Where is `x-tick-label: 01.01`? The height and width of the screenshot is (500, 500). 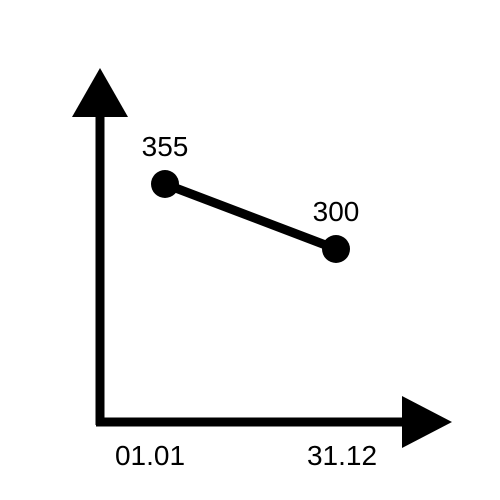 x-tick-label: 01.01 is located at coordinates (150, 455).